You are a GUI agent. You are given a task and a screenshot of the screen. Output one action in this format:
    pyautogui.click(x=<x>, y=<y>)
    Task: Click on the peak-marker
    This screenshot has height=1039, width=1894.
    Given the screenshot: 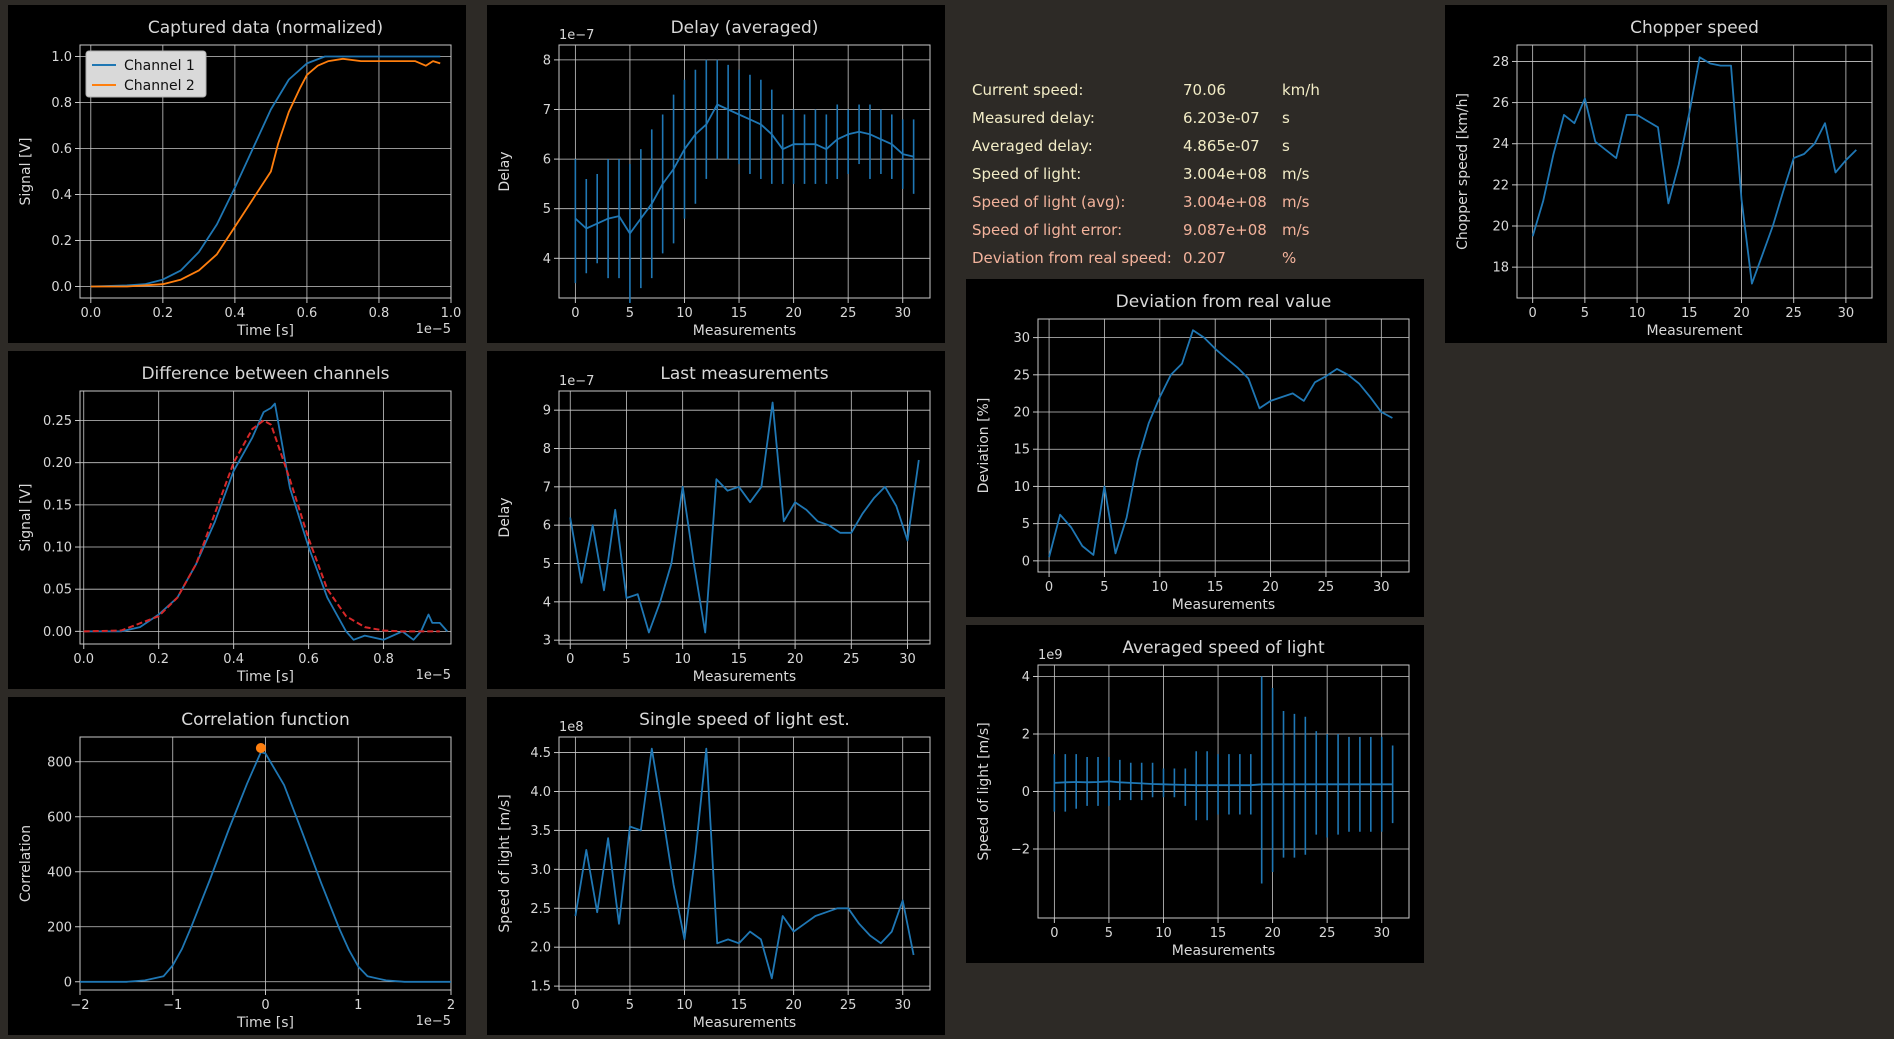 What is the action you would take?
    pyautogui.click(x=260, y=748)
    